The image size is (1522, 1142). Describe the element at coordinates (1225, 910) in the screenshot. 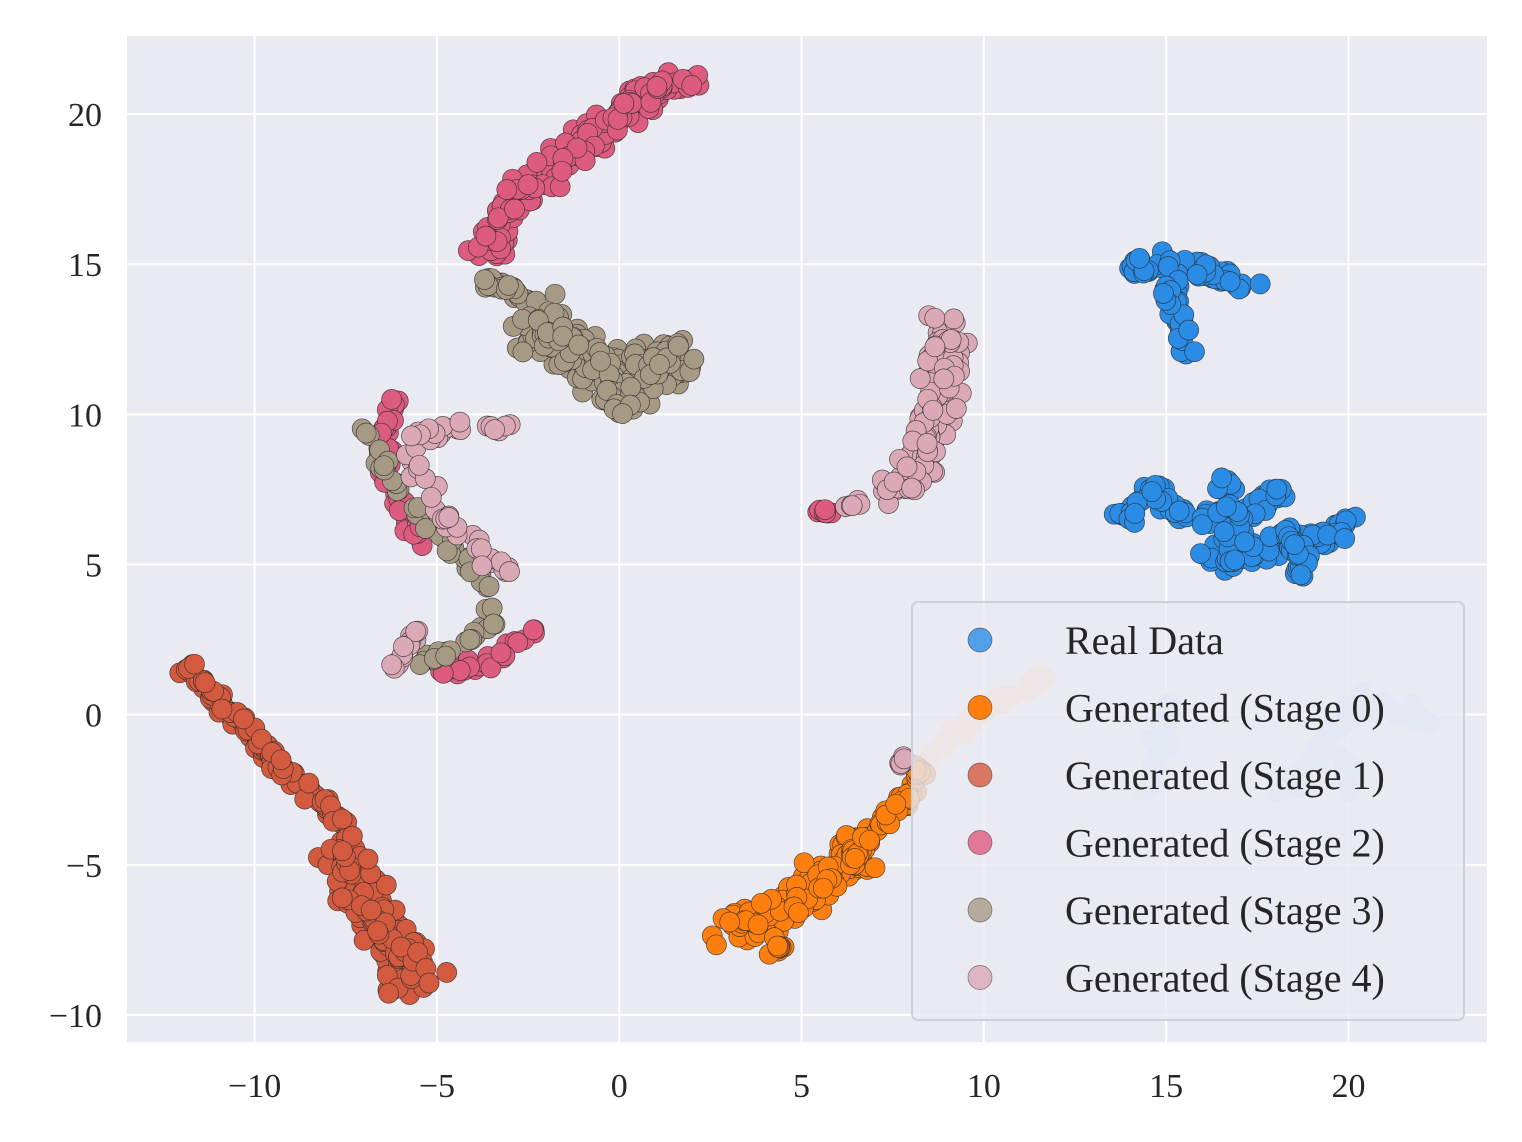

I see `legend-label: Generated (Stage 3)` at that location.